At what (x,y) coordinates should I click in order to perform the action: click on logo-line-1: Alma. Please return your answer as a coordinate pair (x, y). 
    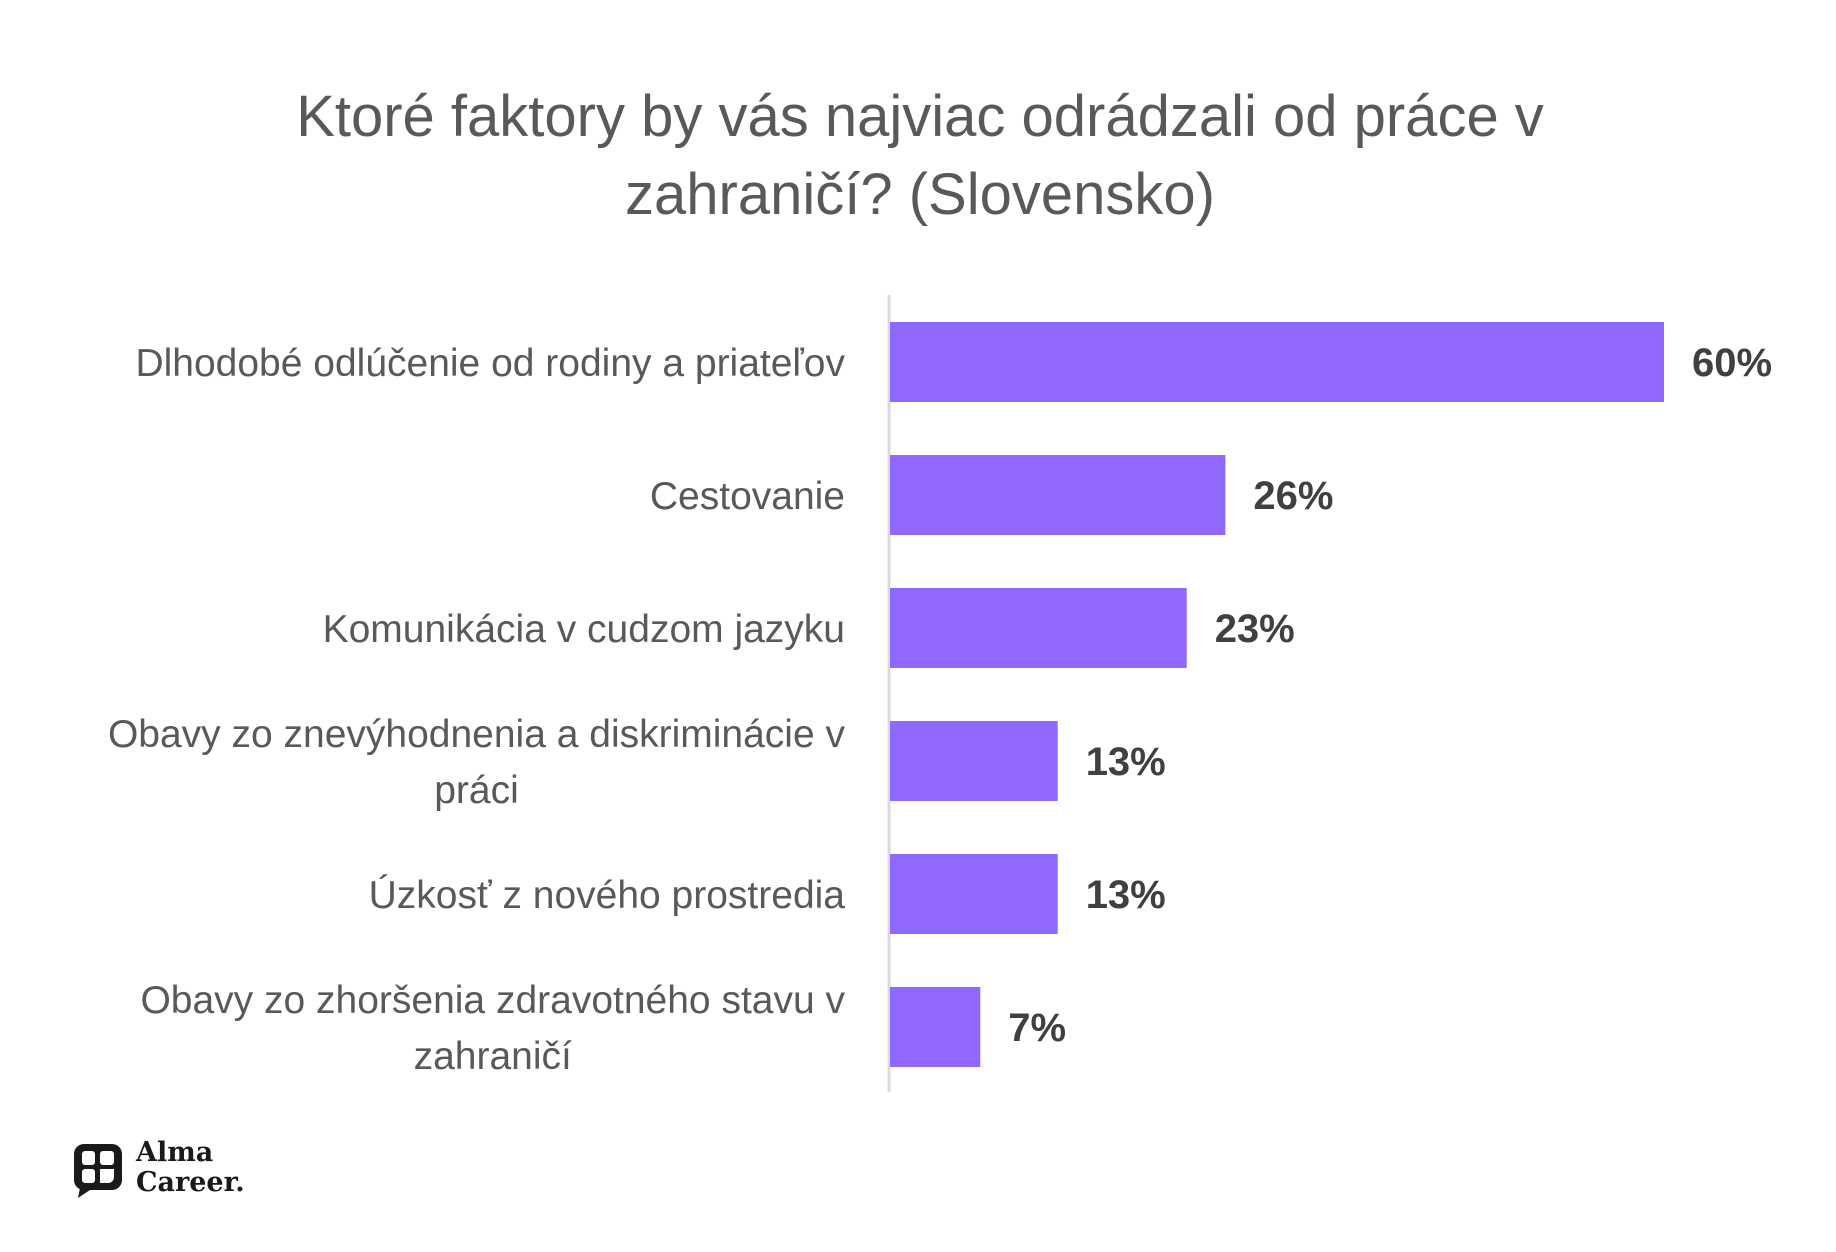
    Looking at the image, I should click on (175, 1152).